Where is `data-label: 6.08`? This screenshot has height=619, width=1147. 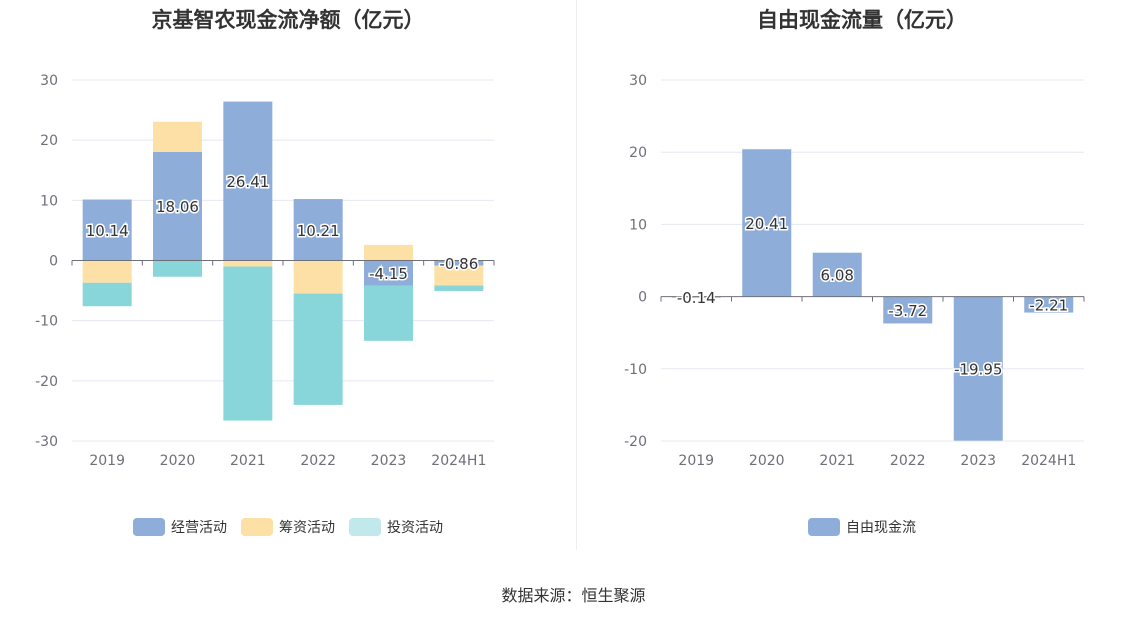 data-label: 6.08 is located at coordinates (837, 276).